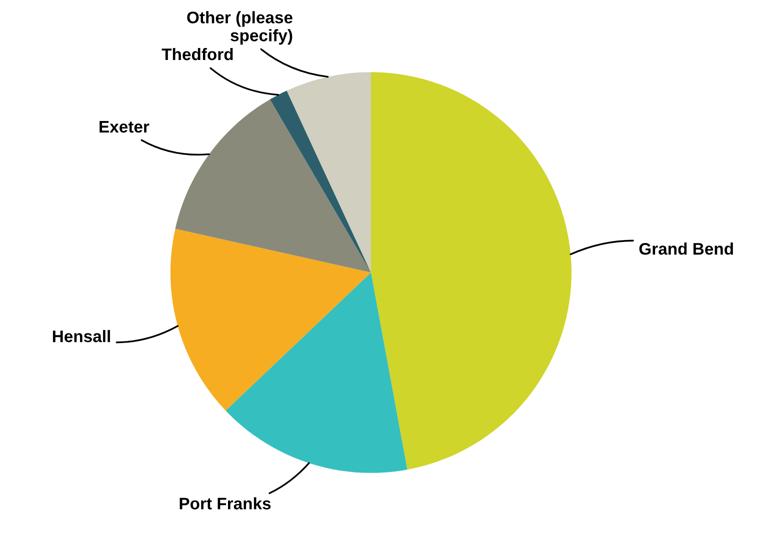  I want to click on slice-label: Exeter, so click(125, 127).